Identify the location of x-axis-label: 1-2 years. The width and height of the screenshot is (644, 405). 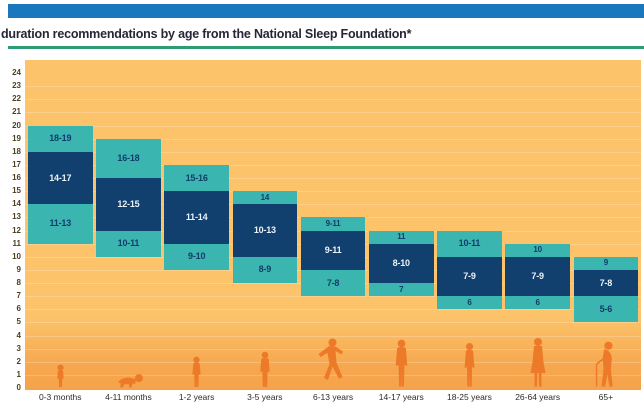
(196, 397).